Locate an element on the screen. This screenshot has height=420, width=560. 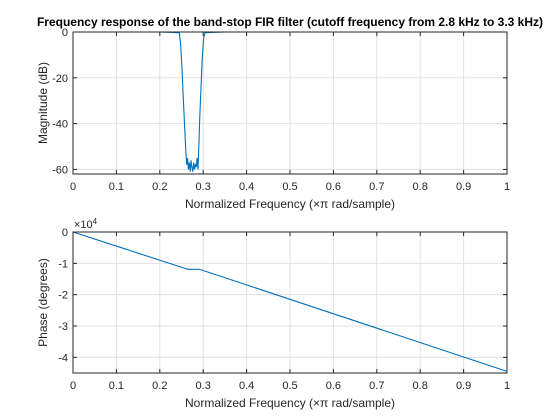
magnitude-x-axis-label: Normalized Frequency (×π rad/sample) is located at coordinates (290, 204).